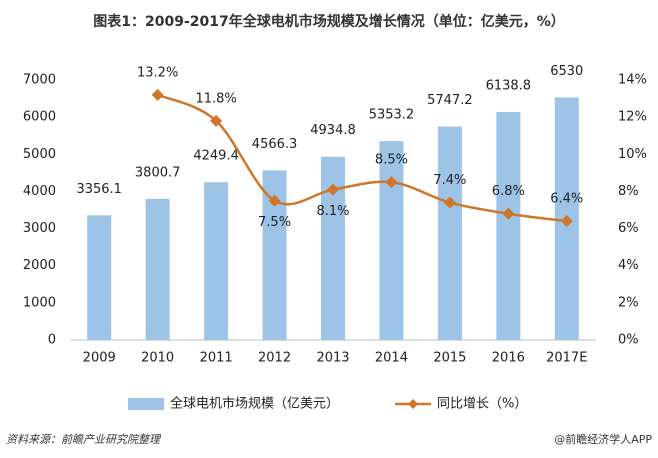 The height and width of the screenshot is (458, 658). I want to click on bar-label: 3800.7, so click(158, 172).